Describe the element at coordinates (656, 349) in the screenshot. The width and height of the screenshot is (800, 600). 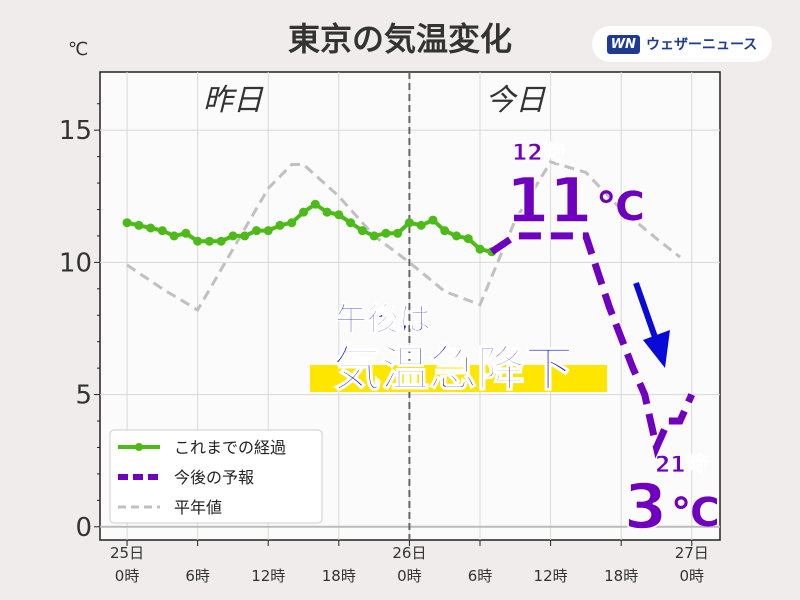
I see `down-arrow-head` at that location.